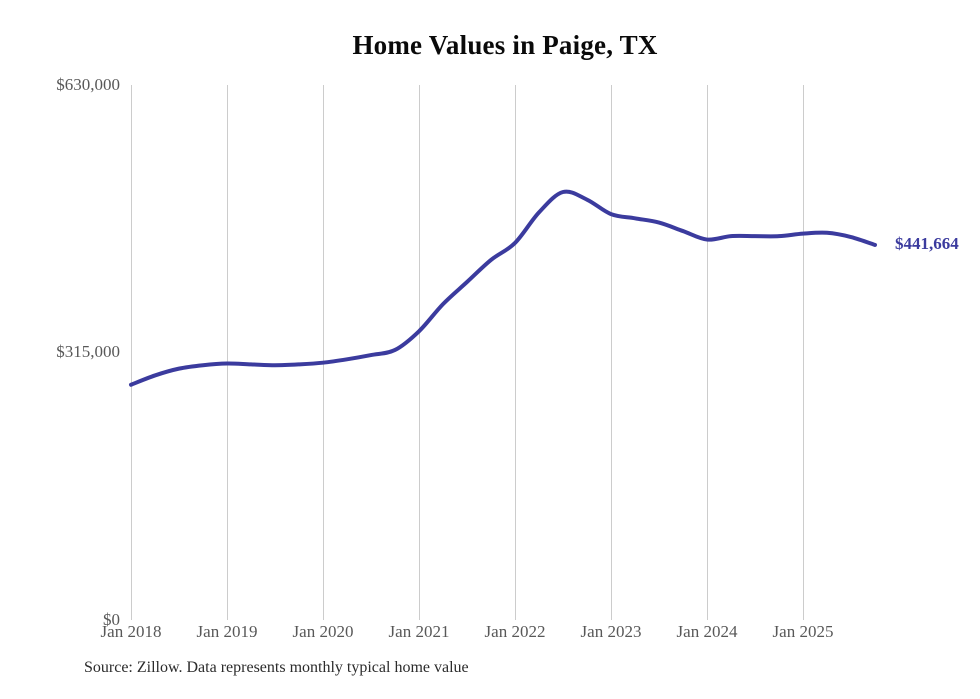 This screenshot has height=699, width=980. I want to click on gridline-jan-2018, so click(131, 352).